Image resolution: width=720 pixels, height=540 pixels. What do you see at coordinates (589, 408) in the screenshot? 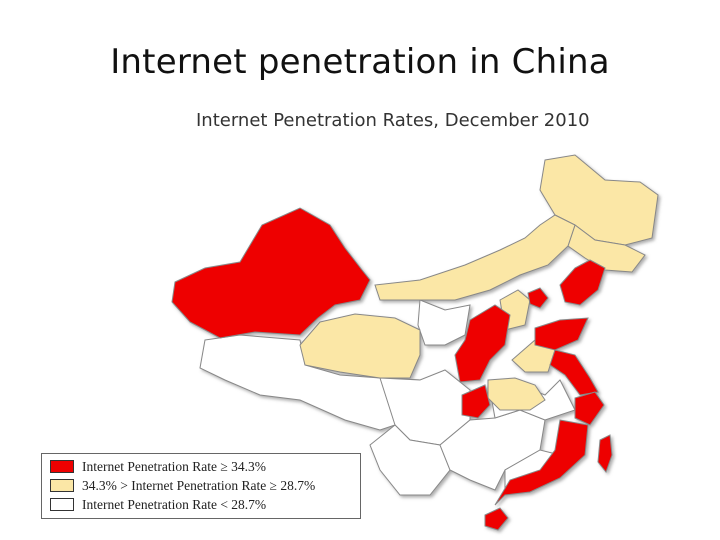
I see `region-zhejiang` at bounding box center [589, 408].